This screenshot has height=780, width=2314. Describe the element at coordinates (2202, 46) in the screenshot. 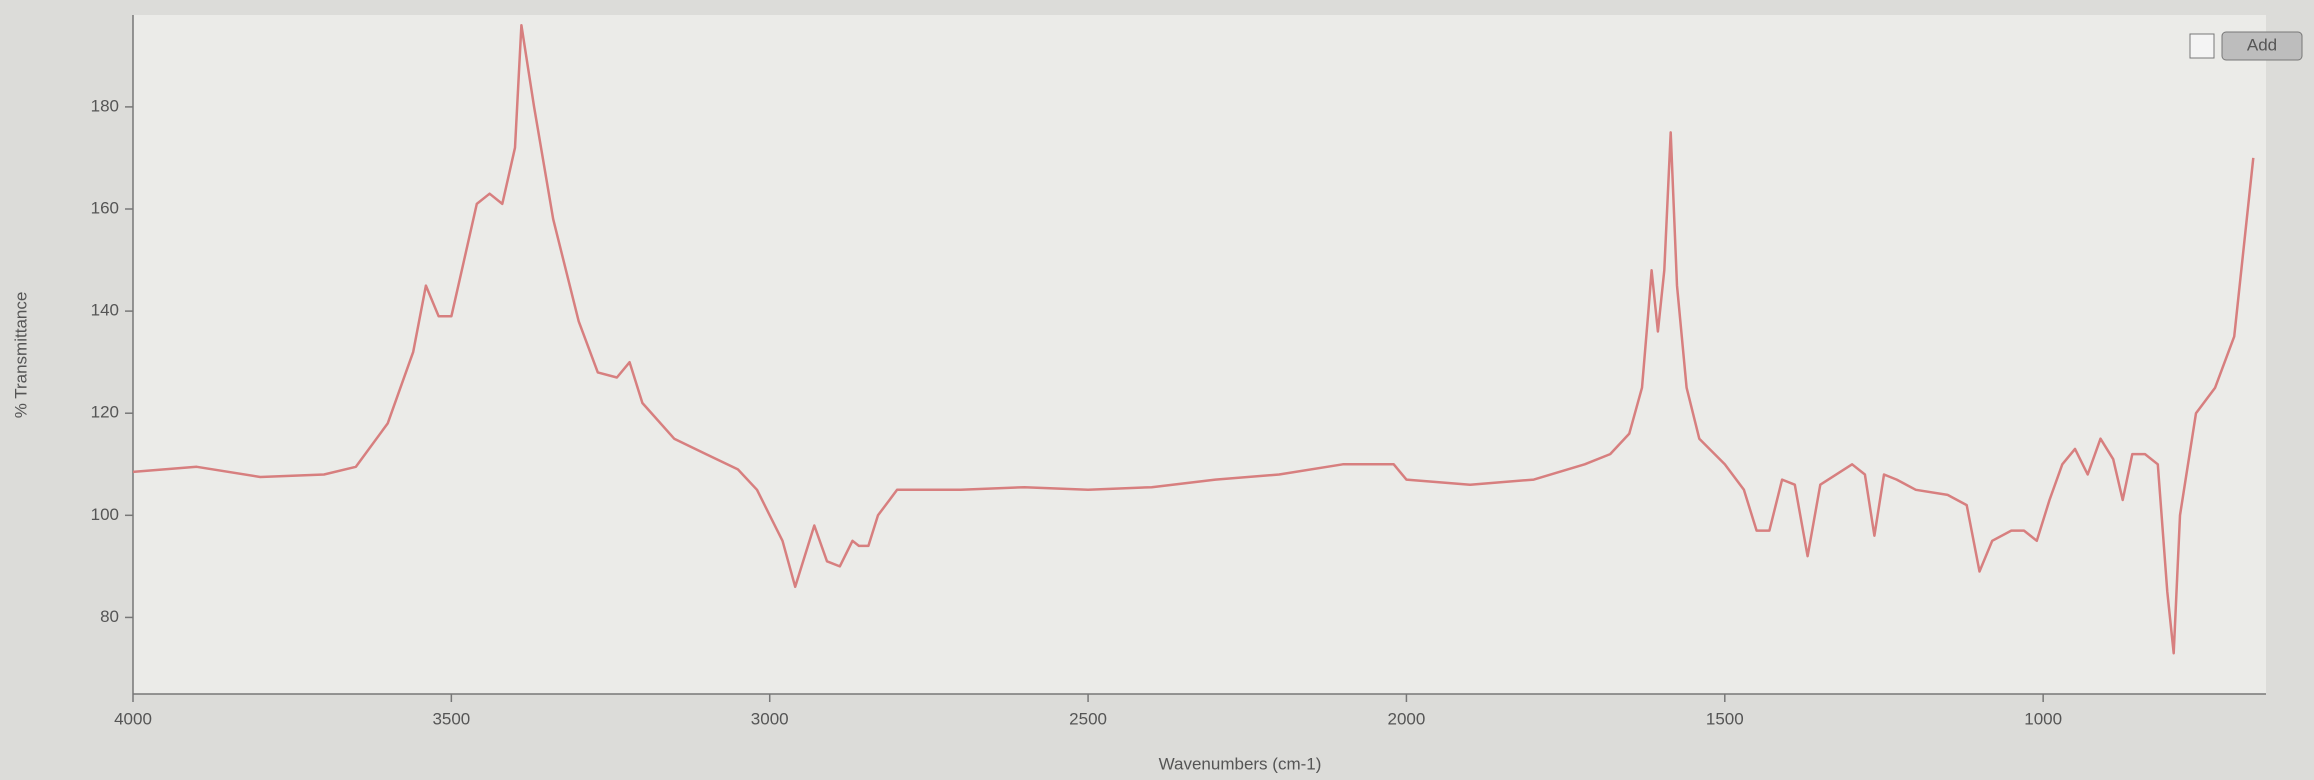

I see `dropdown` at that location.